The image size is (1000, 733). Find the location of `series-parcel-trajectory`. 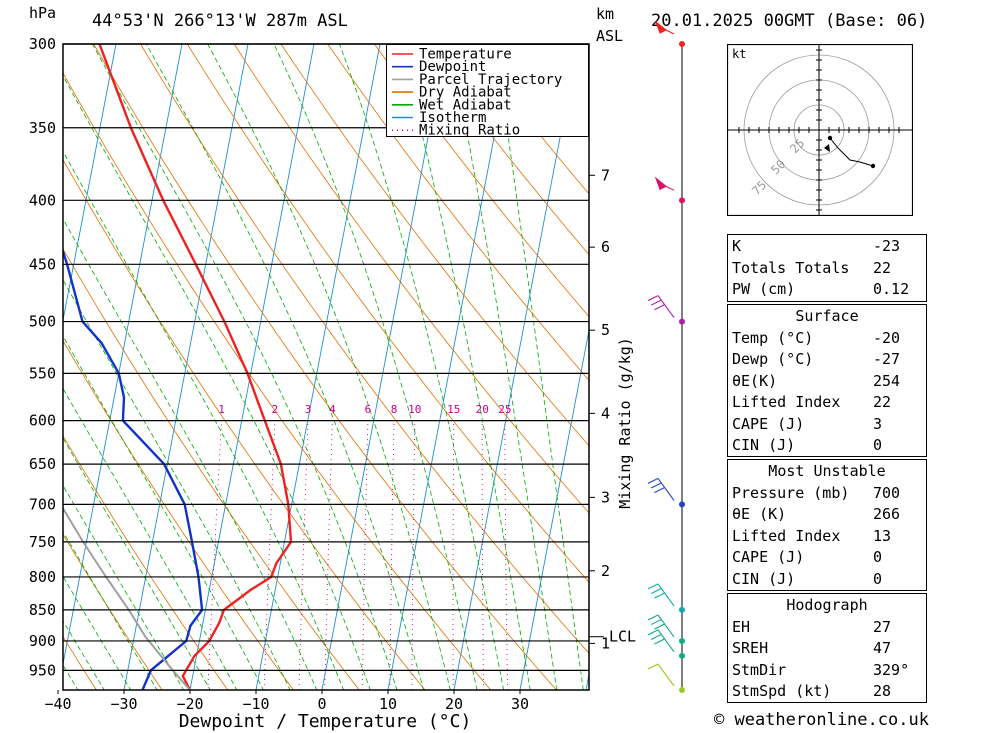

series-parcel-trajectory is located at coordinates (127, 598).